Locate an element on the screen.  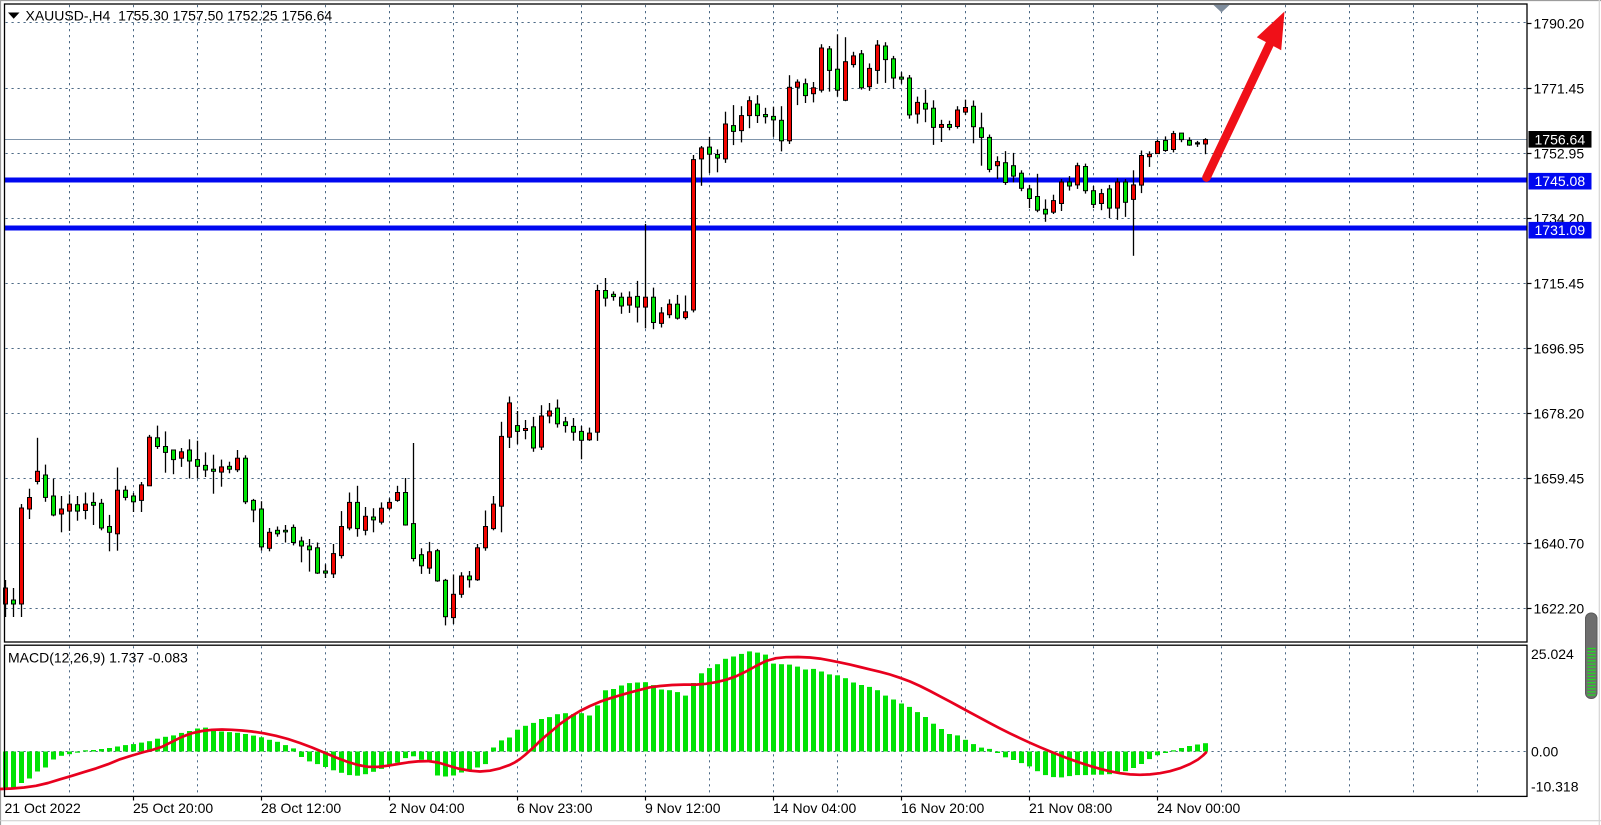
svg-text: 1745.08 is located at coordinates (1560, 181).